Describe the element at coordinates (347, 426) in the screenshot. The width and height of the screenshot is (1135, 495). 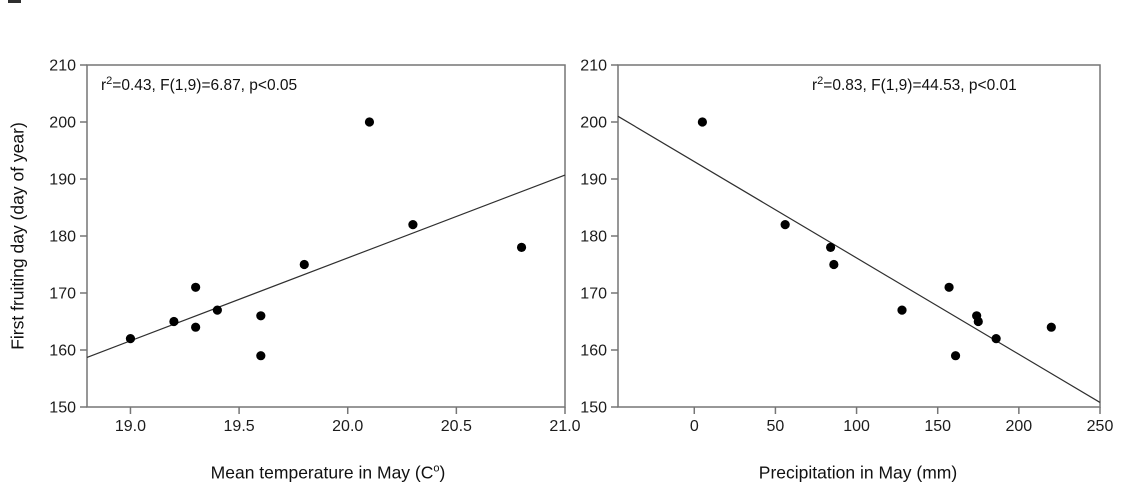
I see `x-axis-tick-label: 20.0` at that location.